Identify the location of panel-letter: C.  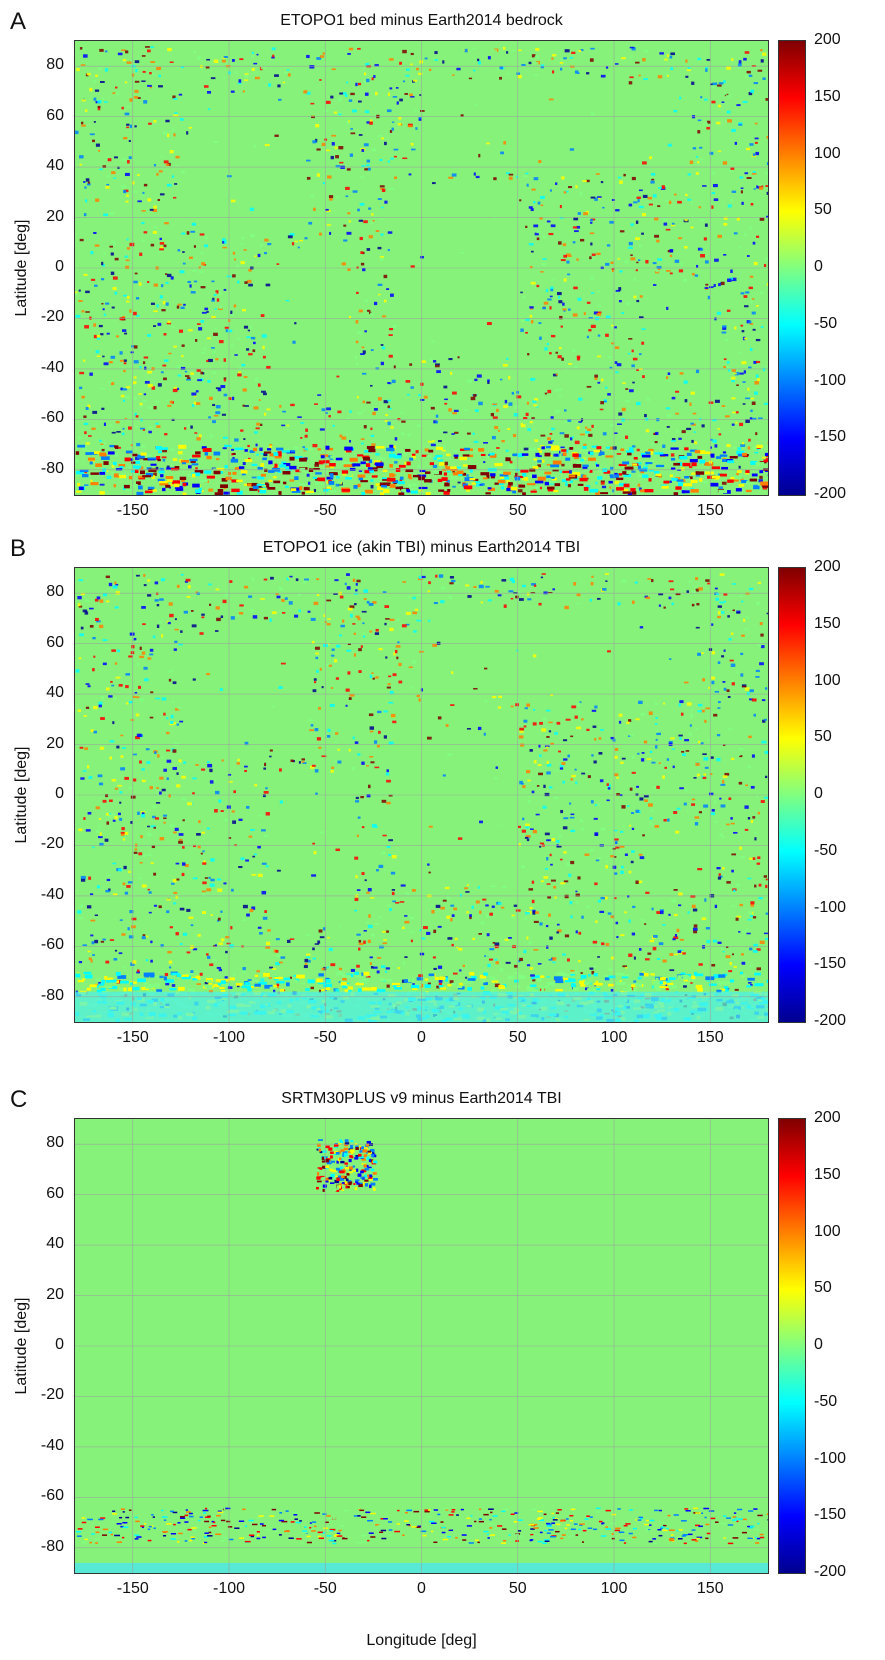
(19, 1099).